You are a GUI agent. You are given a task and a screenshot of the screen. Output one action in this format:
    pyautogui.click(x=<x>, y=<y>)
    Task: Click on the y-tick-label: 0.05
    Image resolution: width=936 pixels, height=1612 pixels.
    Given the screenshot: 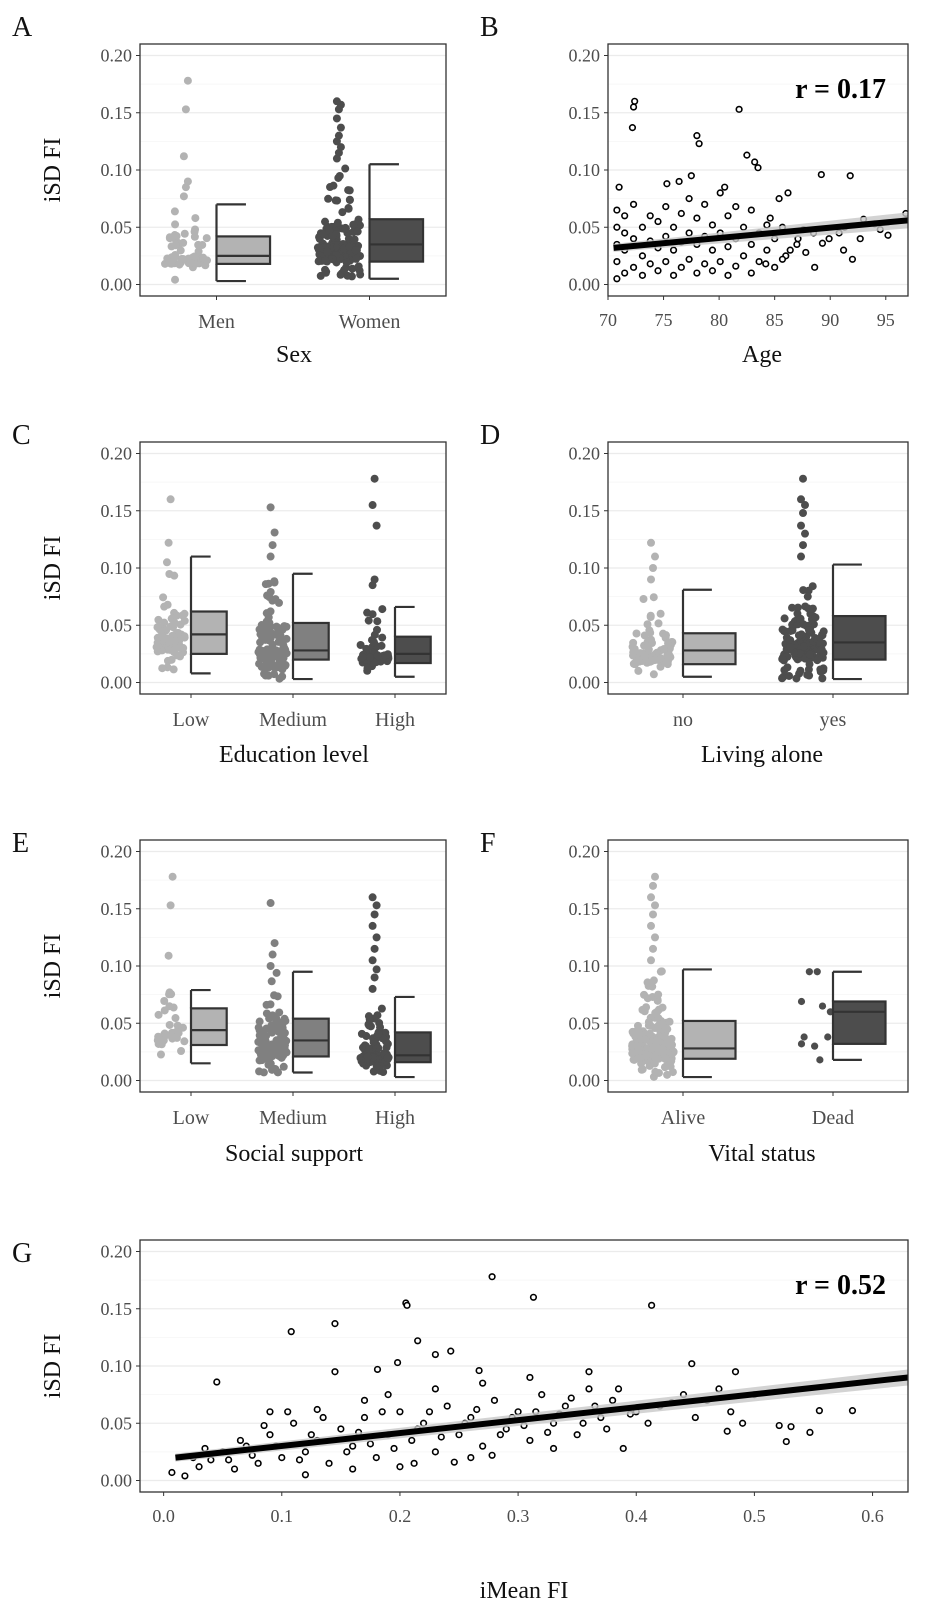 What is the action you would take?
    pyautogui.click(x=585, y=227)
    